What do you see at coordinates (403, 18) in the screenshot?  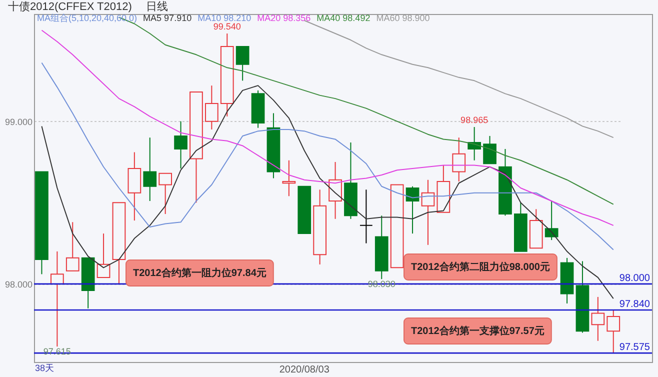 I see `text: MA60 98.900` at bounding box center [403, 18].